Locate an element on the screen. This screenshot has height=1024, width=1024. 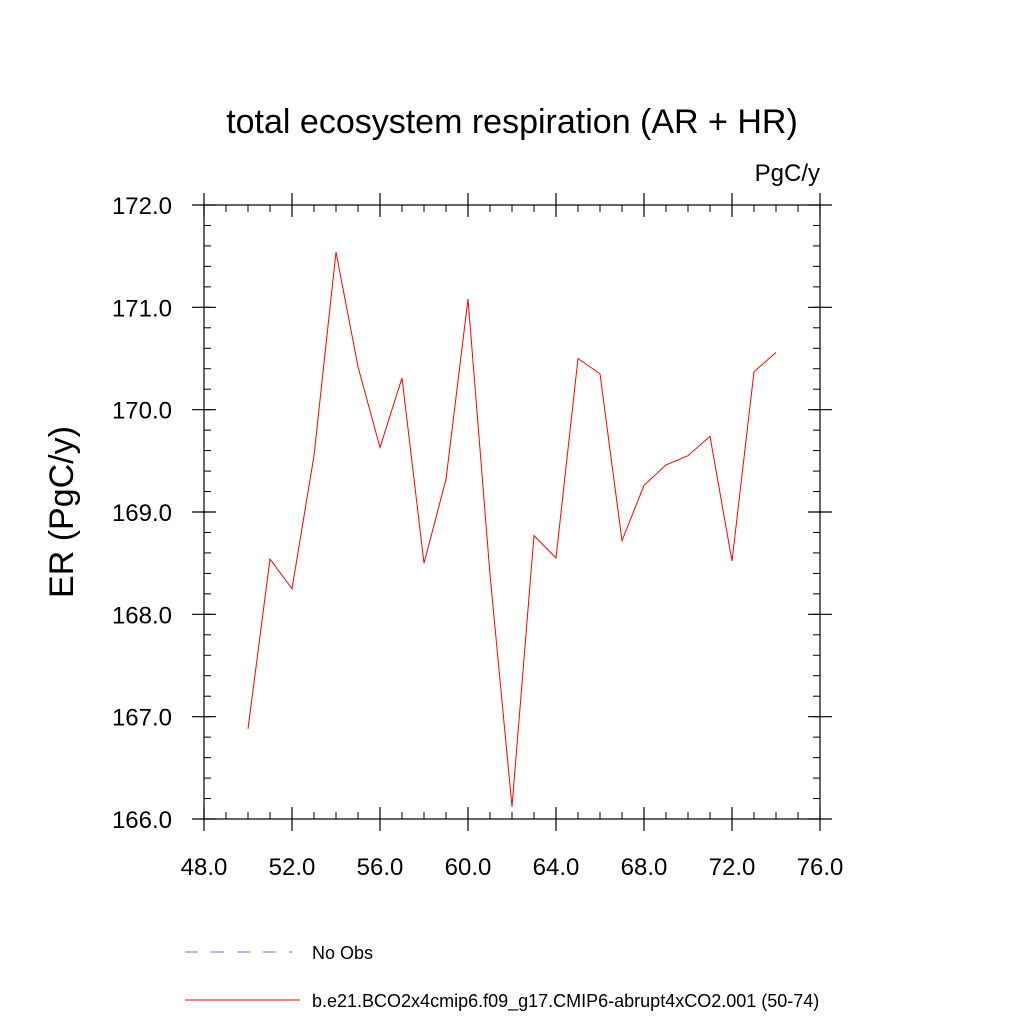
y-axis-label: ER (PgC/y) is located at coordinates (62, 512).